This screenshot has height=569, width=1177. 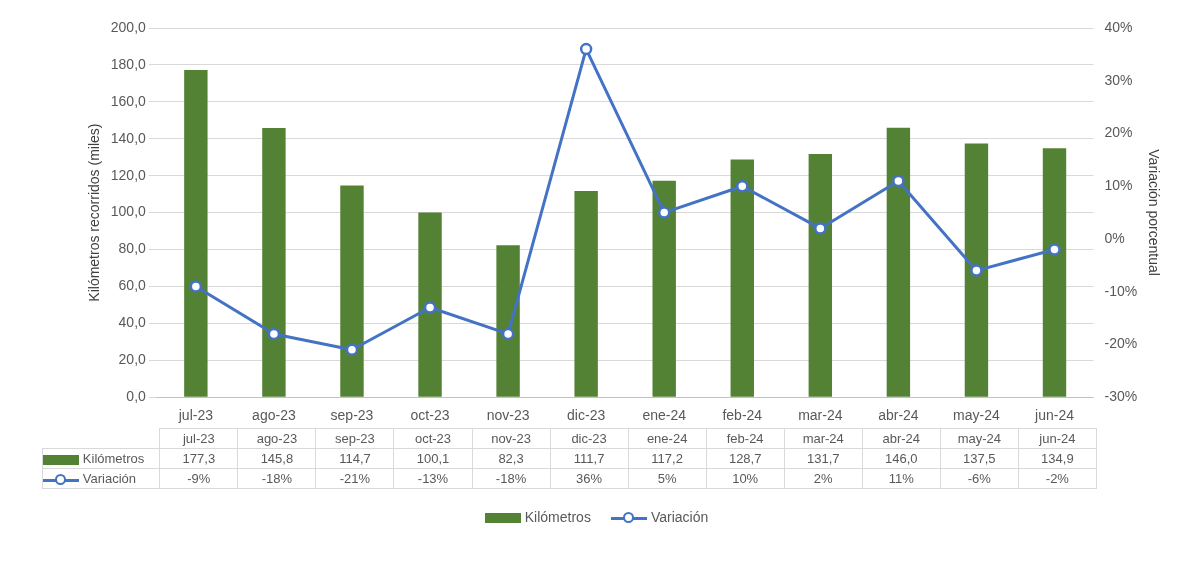 What do you see at coordinates (901, 478) in the screenshot?
I see `data-label: 11%` at bounding box center [901, 478].